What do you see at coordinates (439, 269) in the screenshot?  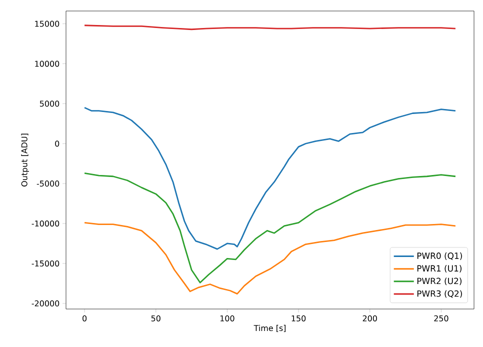 I see `legend-label: PWR1 (U1)` at bounding box center [439, 269].